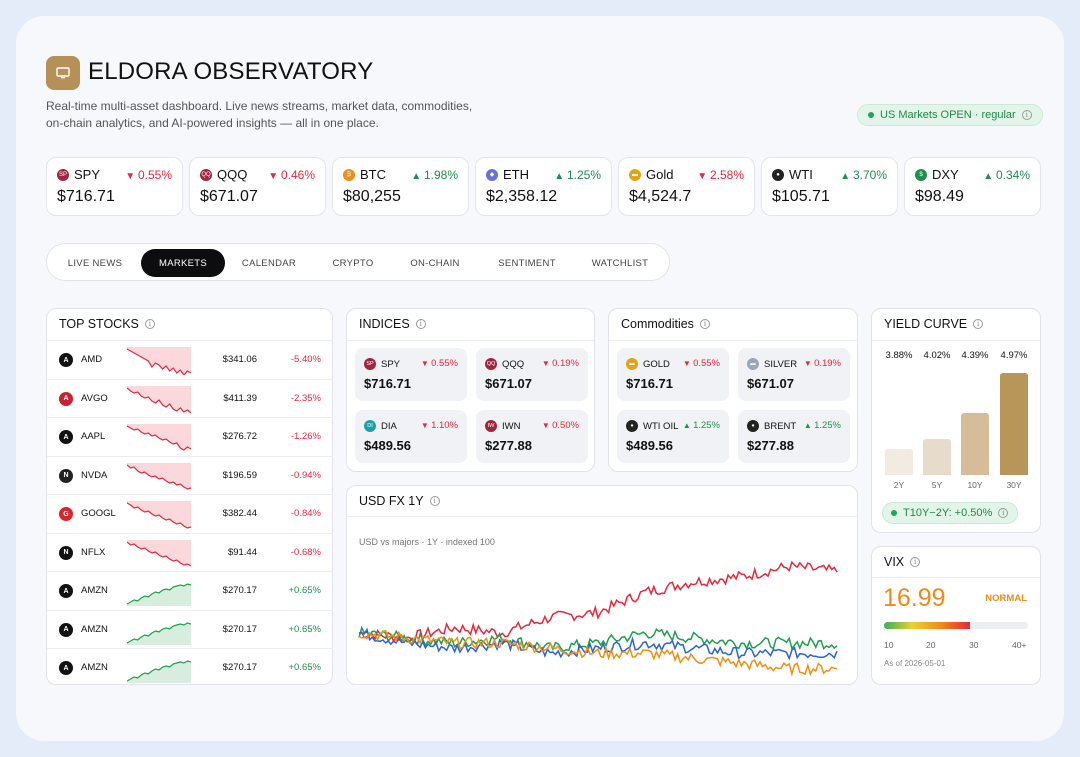 This screenshot has height=757, width=1080. I want to click on sparkline-googl, so click(159, 515).